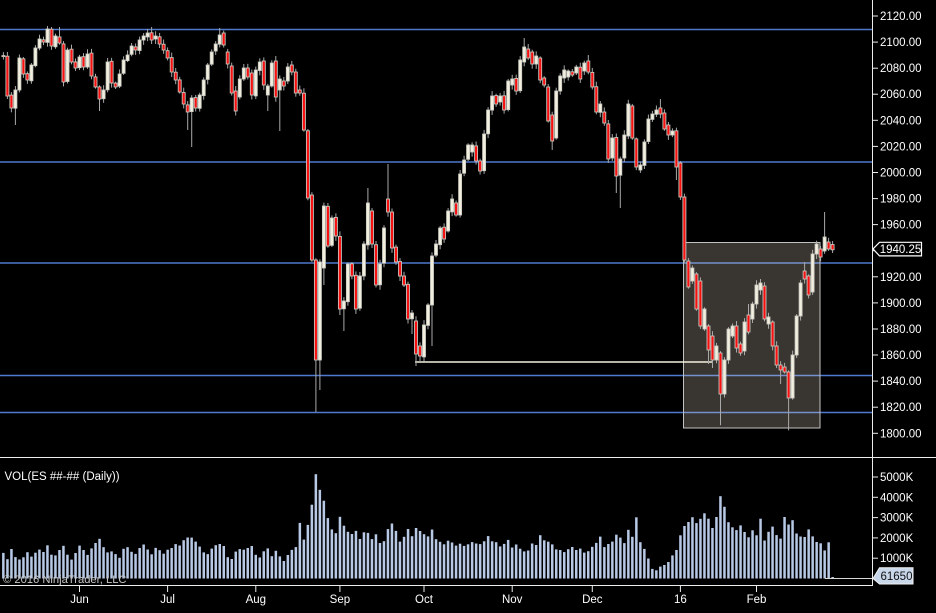  Describe the element at coordinates (901, 200) in the screenshot. I see `svg-text: 1980.00` at that location.